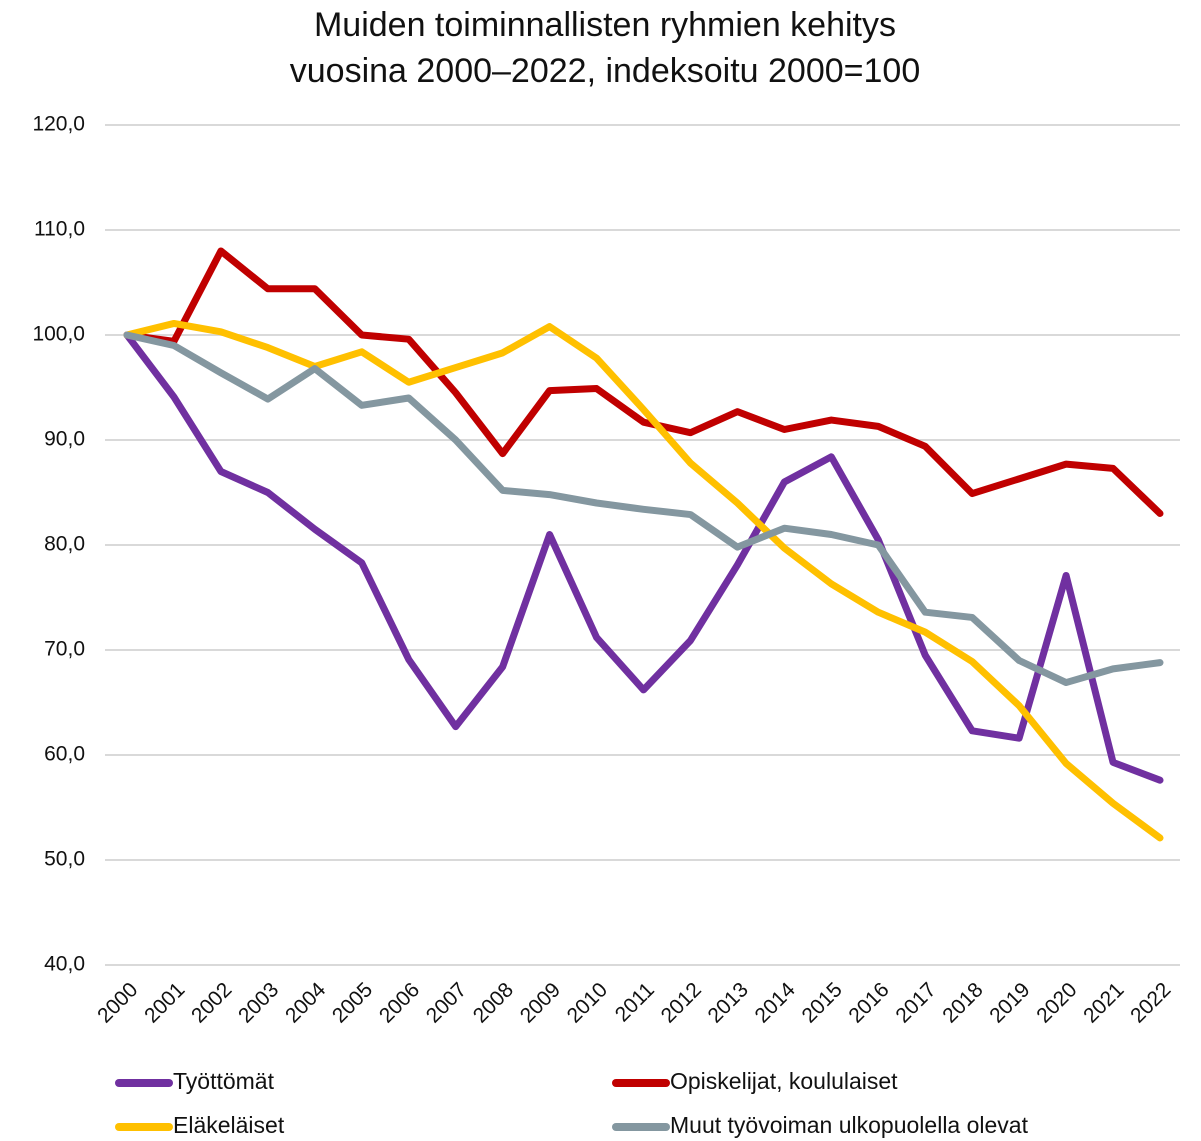 This screenshot has width=1201, height=1141. What do you see at coordinates (64, 859) in the screenshot?
I see `y-tick-label: 50,0` at bounding box center [64, 859].